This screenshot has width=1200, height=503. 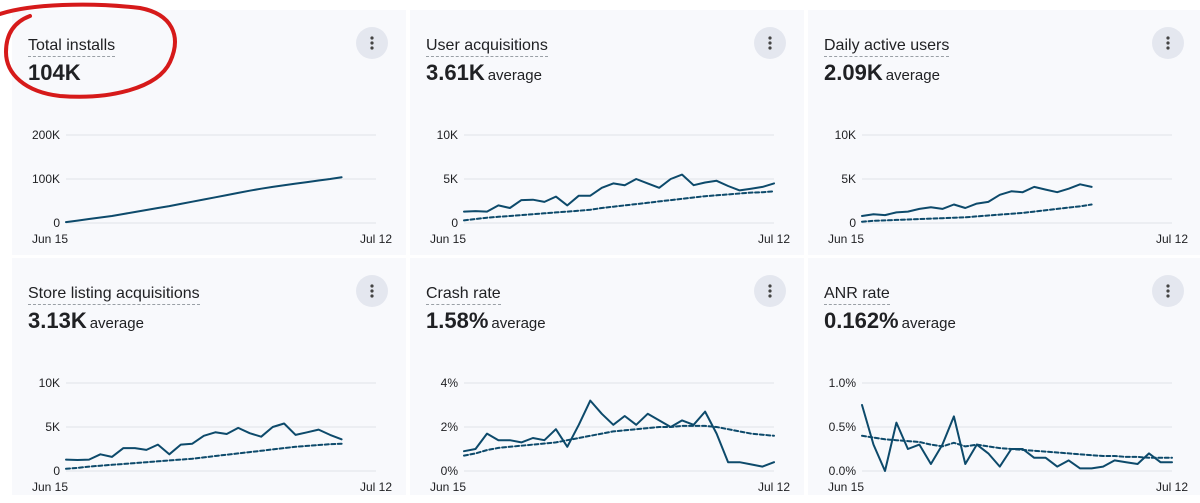 What do you see at coordinates (463, 294) in the screenshot?
I see `card-title: Crash rate` at bounding box center [463, 294].